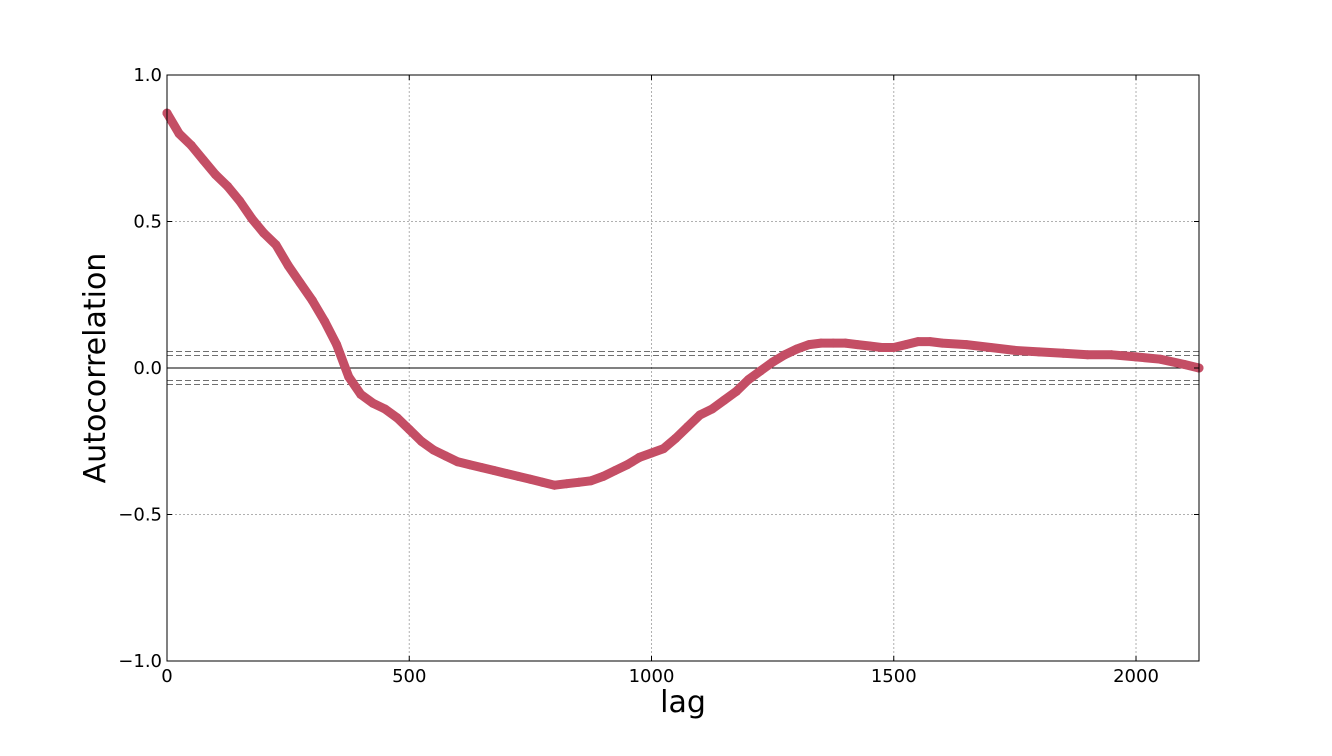  I want to click on y-tick-label: 1.0, so click(147, 75).